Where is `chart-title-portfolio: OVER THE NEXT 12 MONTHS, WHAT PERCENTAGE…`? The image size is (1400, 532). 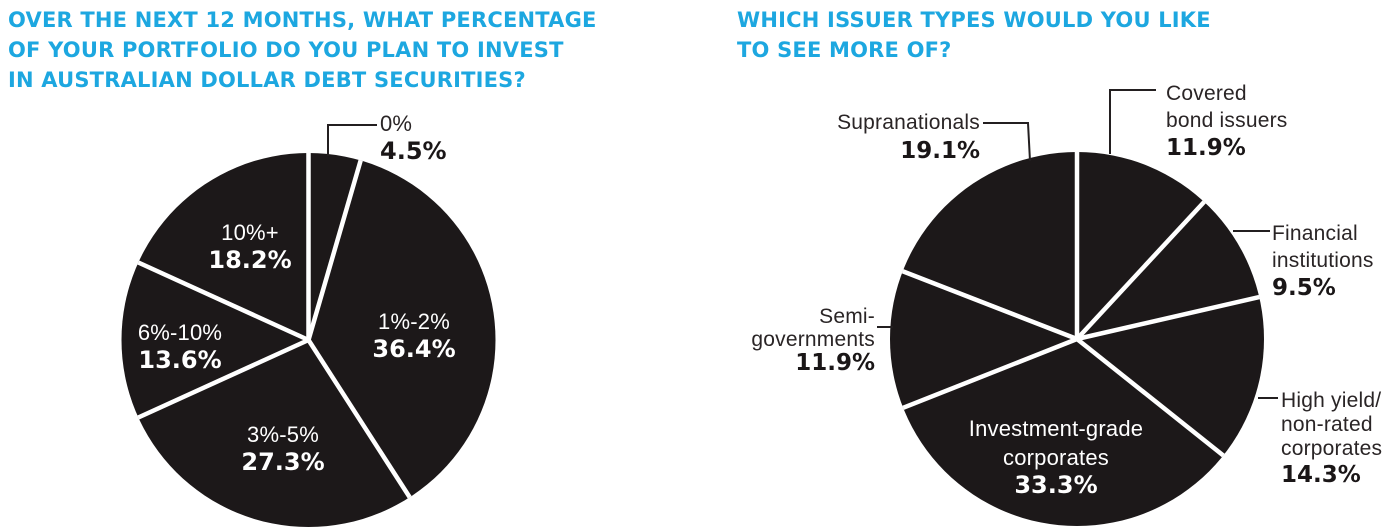 chart-title-portfolio: OVER THE NEXT 12 MONTHS, WHAT PERCENTAGE… is located at coordinates (302, 50).